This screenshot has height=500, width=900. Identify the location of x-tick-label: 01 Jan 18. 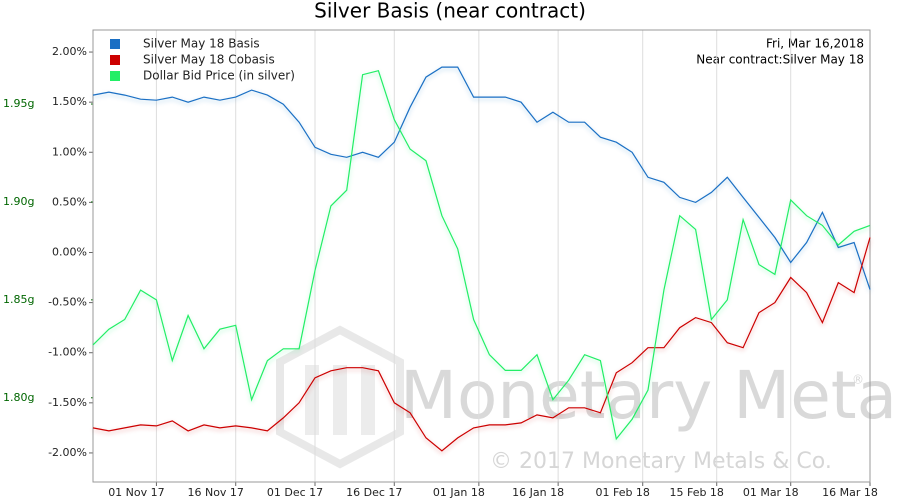
(459, 492).